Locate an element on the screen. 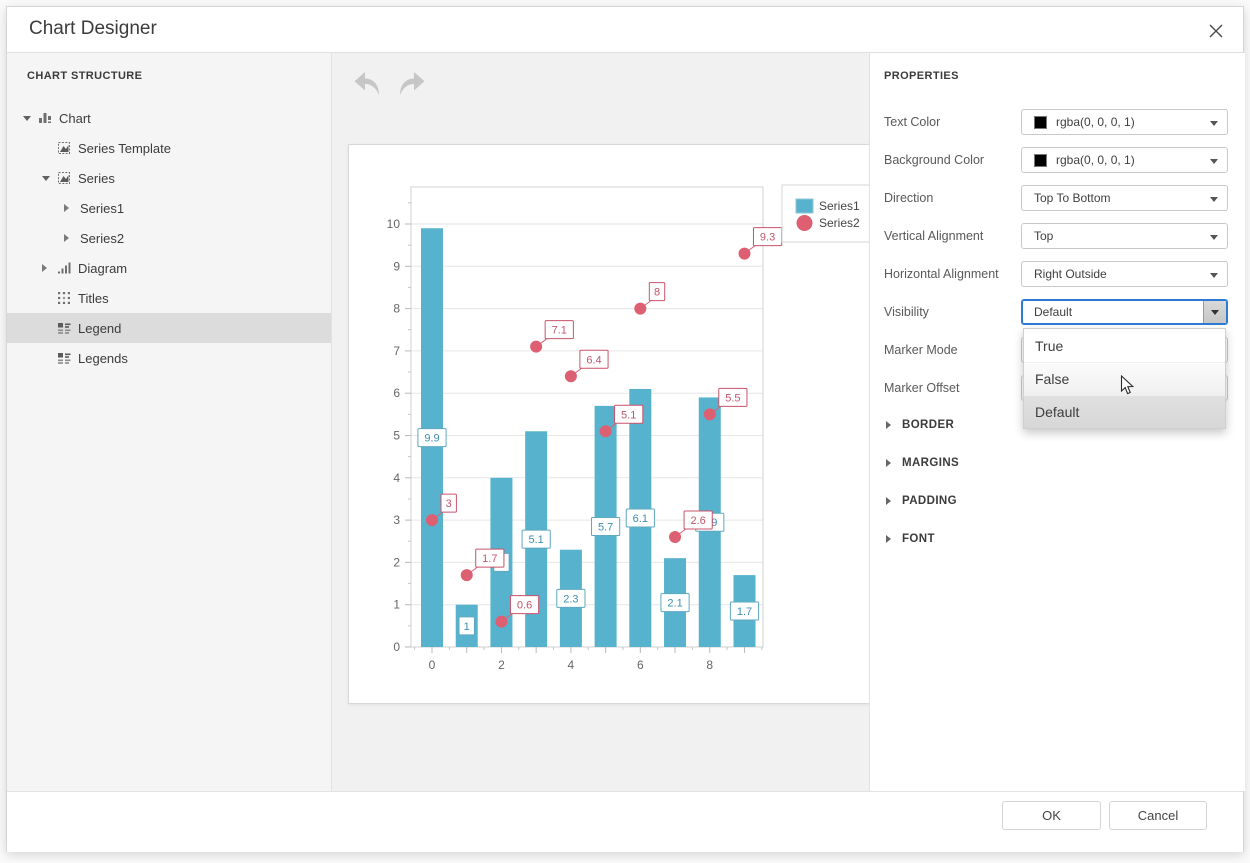 The width and height of the screenshot is (1250, 863). prop-row-text-color: Text Color rgba(0, 0, 0, 1) is located at coordinates (1056, 122).